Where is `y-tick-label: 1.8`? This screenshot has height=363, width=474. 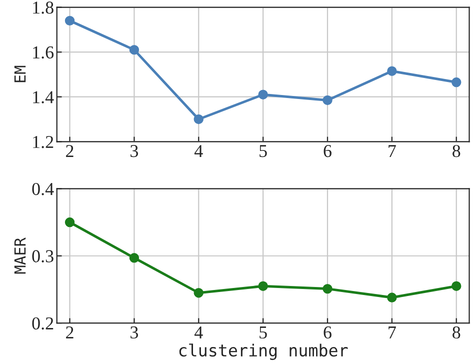
y-tick-label: 1.8 is located at coordinates (43, 8).